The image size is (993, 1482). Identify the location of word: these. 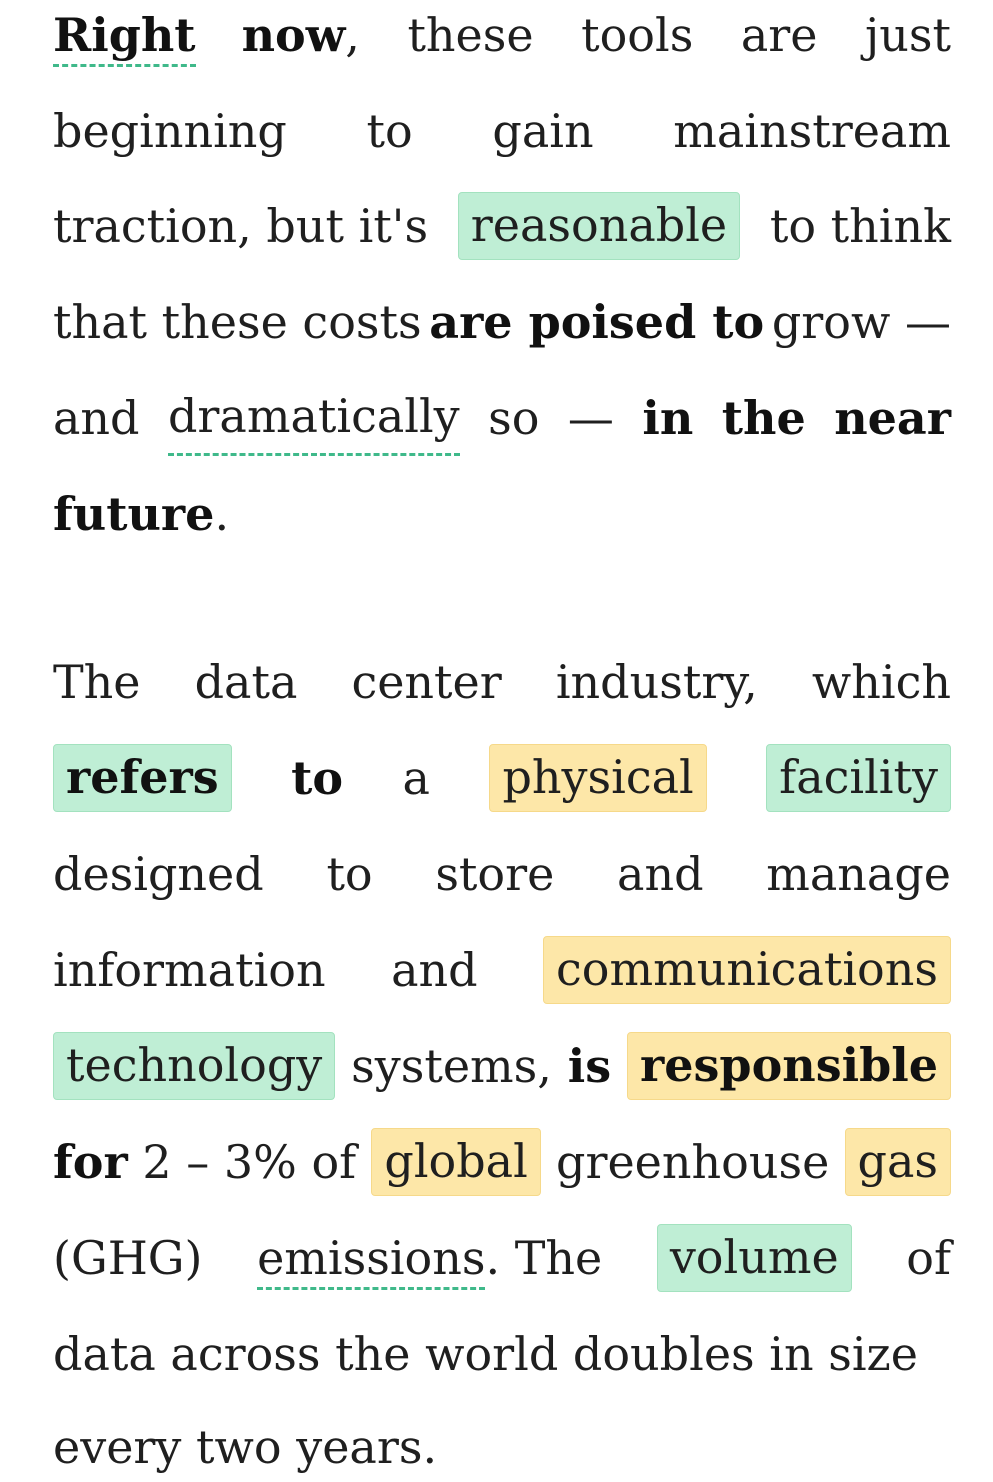
(470, 35).